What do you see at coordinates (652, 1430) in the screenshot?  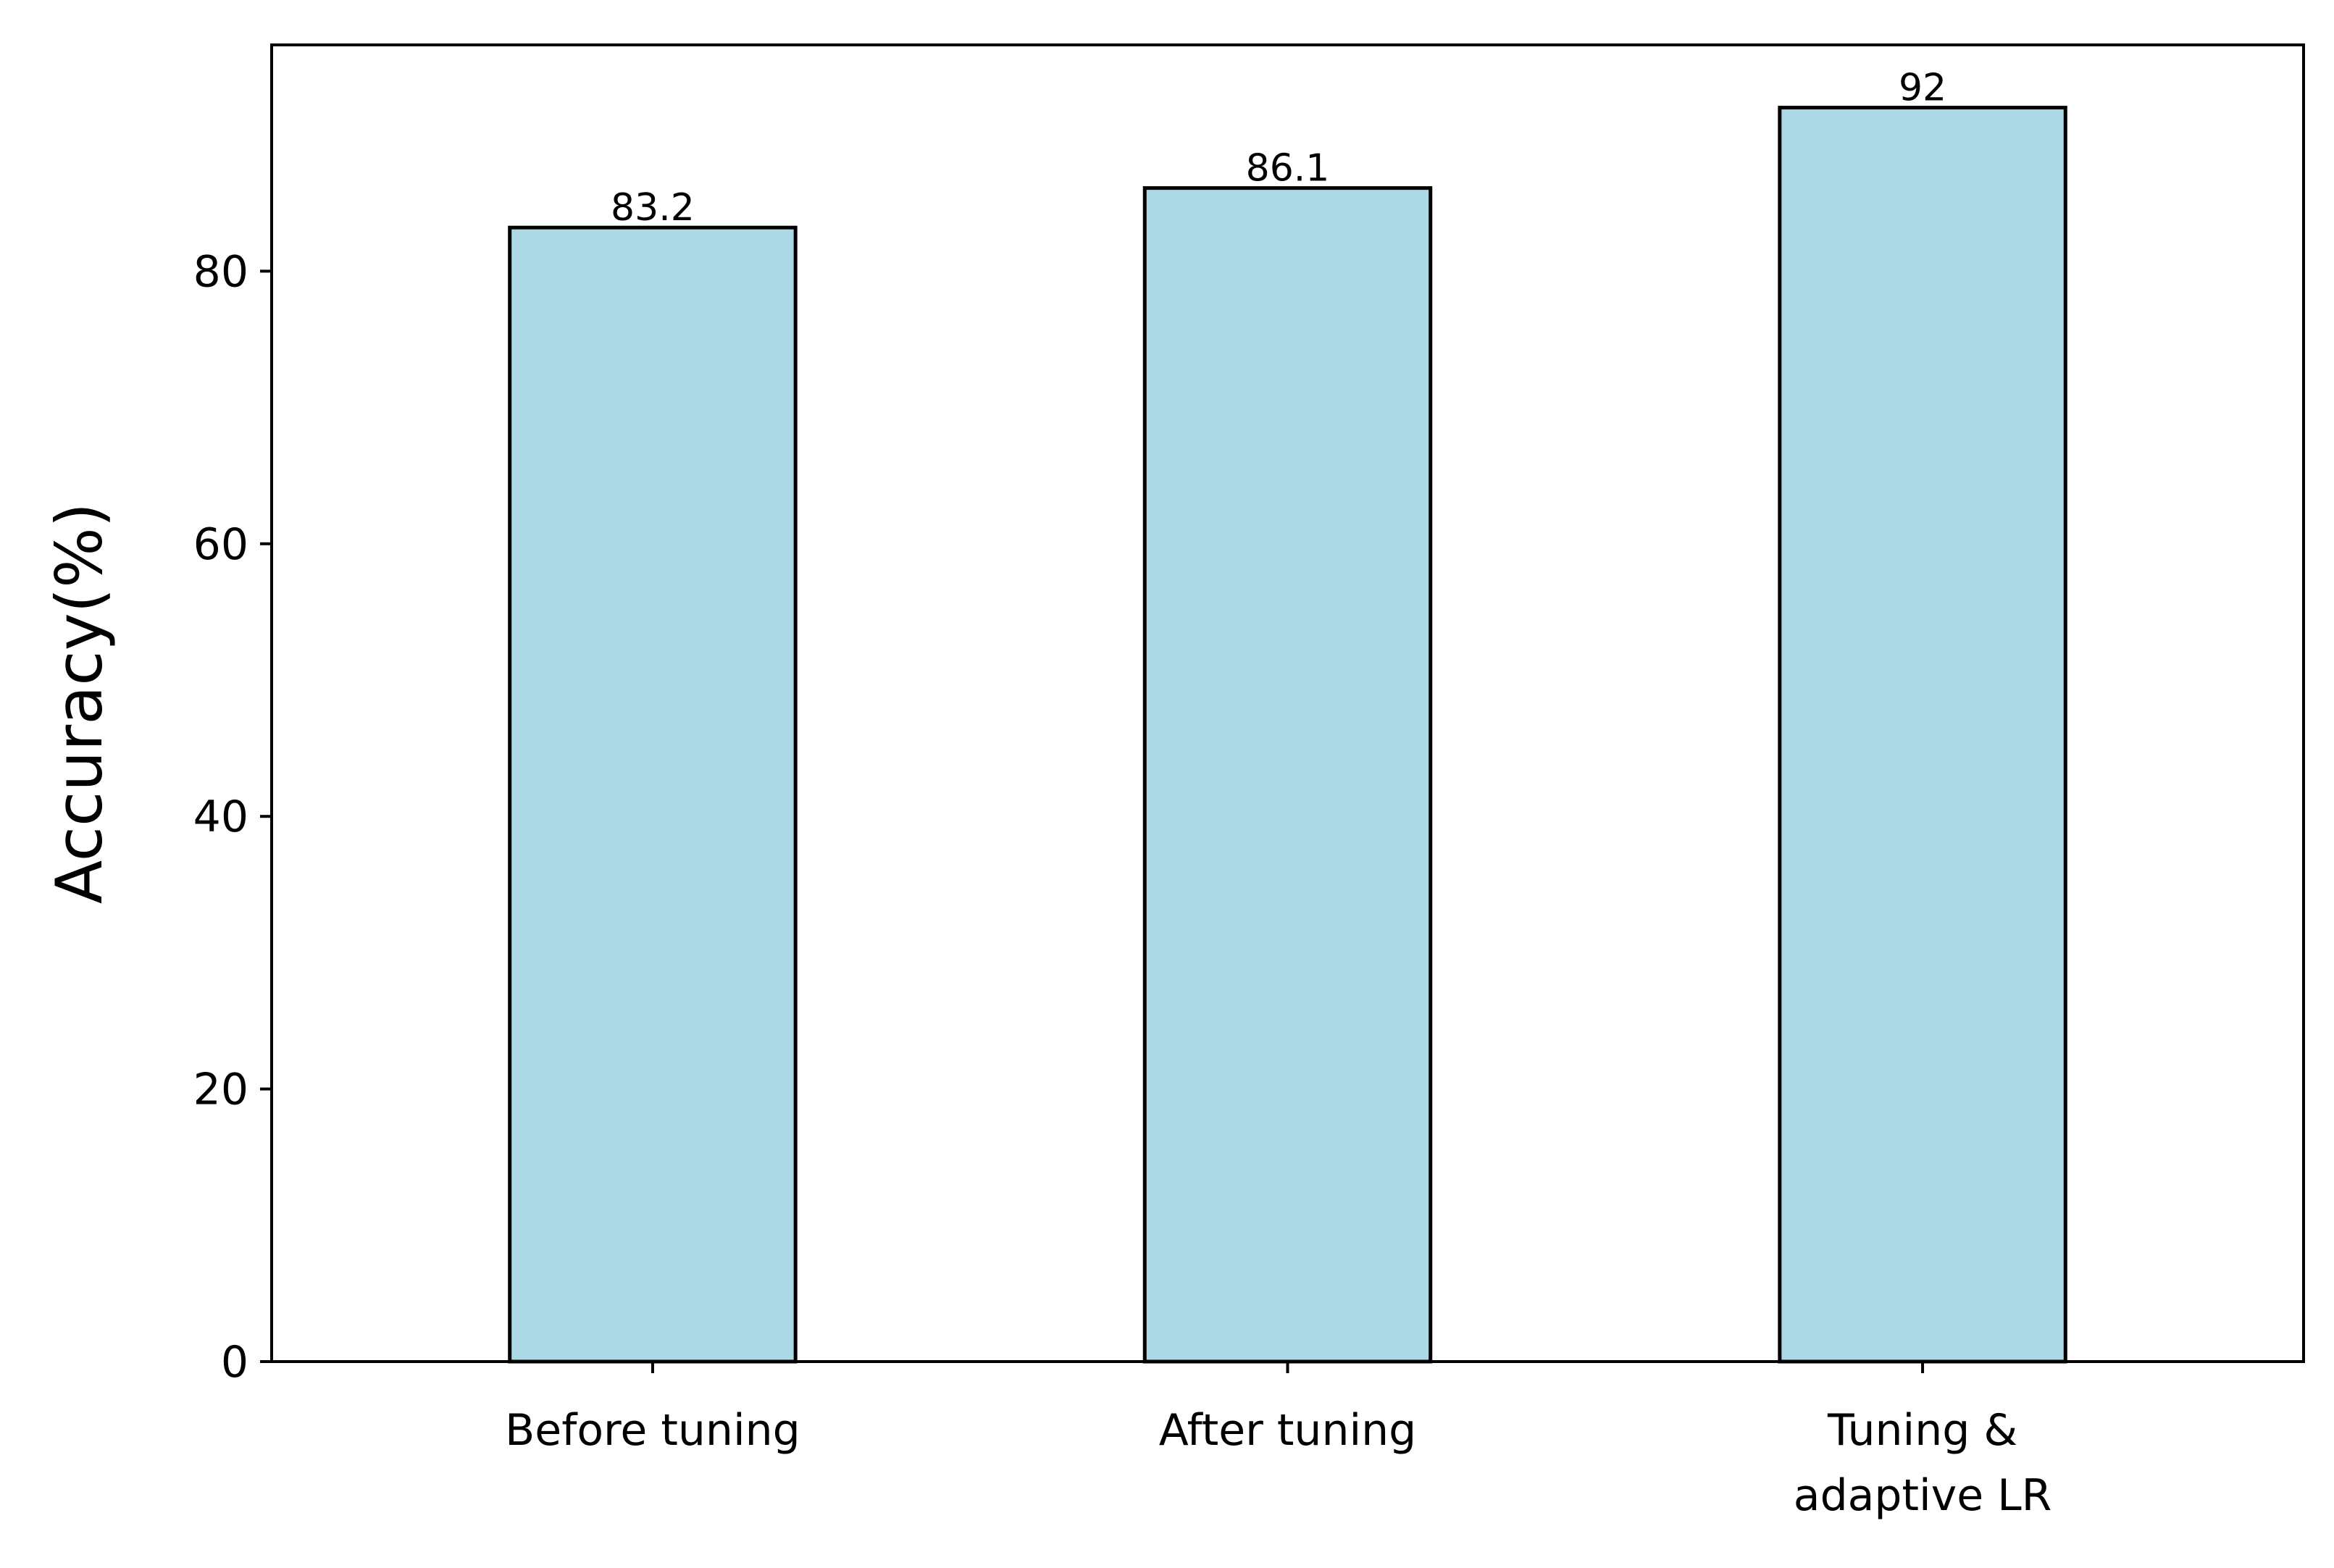 I see `x-tick-label: Before tuning` at bounding box center [652, 1430].